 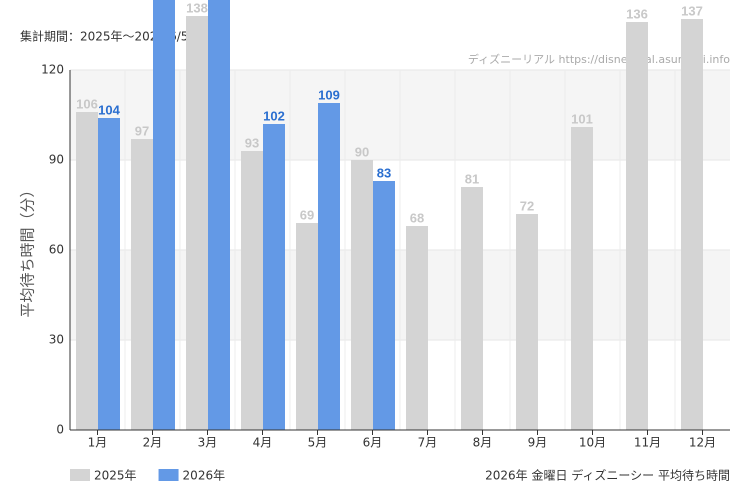 What do you see at coordinates (142, 130) in the screenshot?
I see `value-label: 97` at bounding box center [142, 130].